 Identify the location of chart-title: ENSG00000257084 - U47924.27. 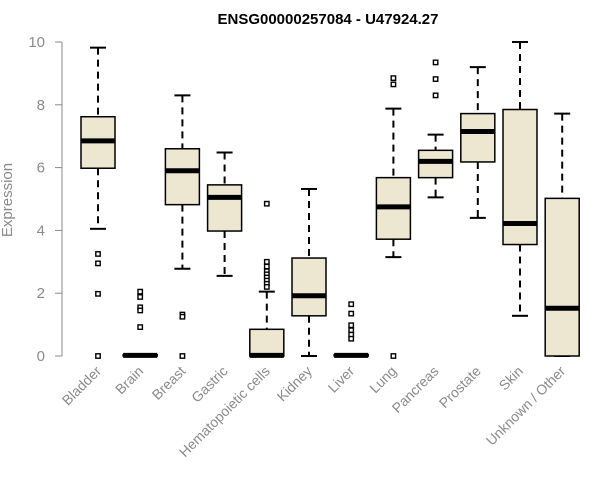
(327, 19).